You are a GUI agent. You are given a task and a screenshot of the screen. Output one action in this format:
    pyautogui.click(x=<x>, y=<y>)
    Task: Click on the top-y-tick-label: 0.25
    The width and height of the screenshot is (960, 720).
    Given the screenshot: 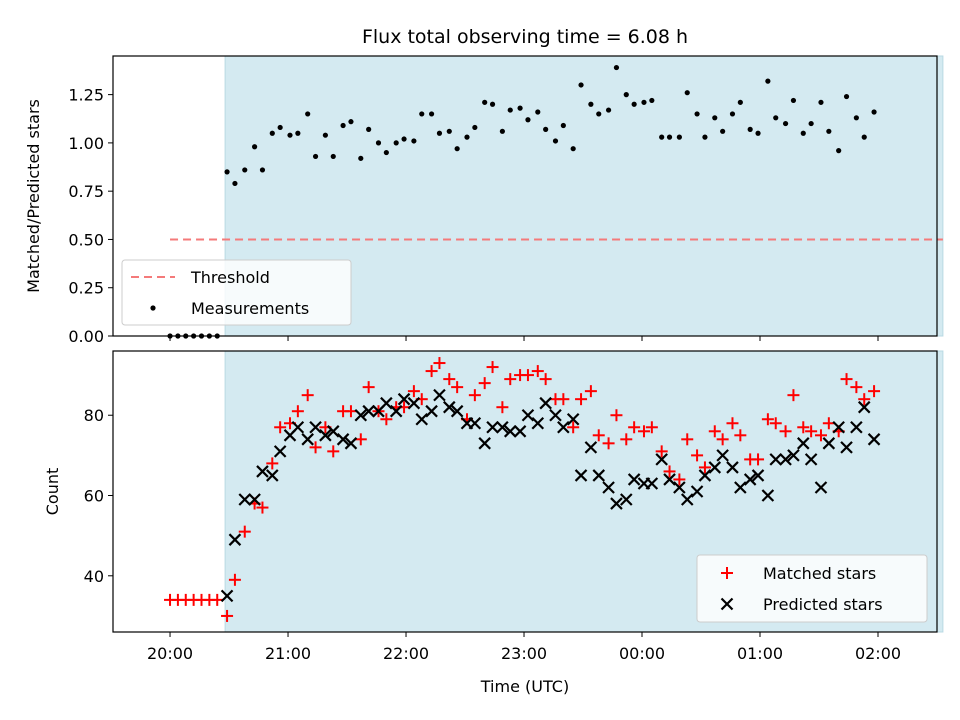 What is the action you would take?
    pyautogui.click(x=86, y=288)
    